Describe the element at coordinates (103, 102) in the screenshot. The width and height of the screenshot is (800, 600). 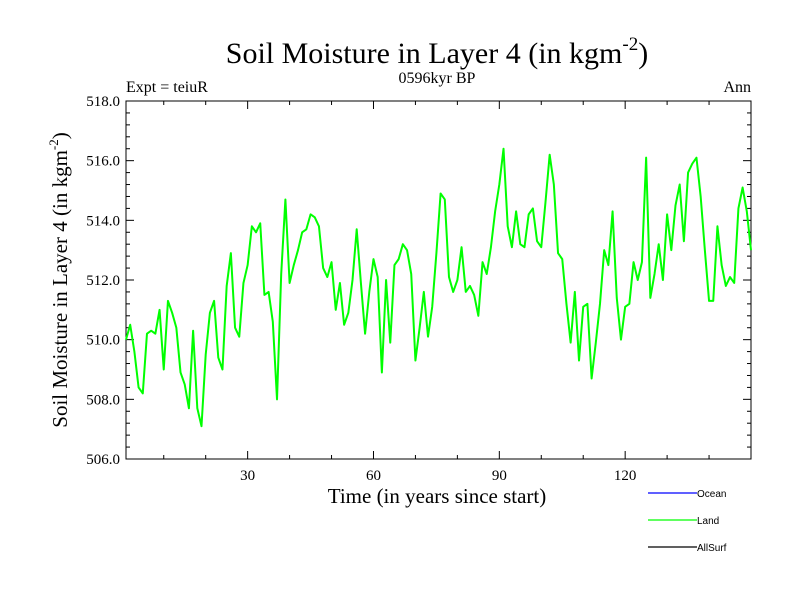
I see `y-tick-label: 518.0` at that location.